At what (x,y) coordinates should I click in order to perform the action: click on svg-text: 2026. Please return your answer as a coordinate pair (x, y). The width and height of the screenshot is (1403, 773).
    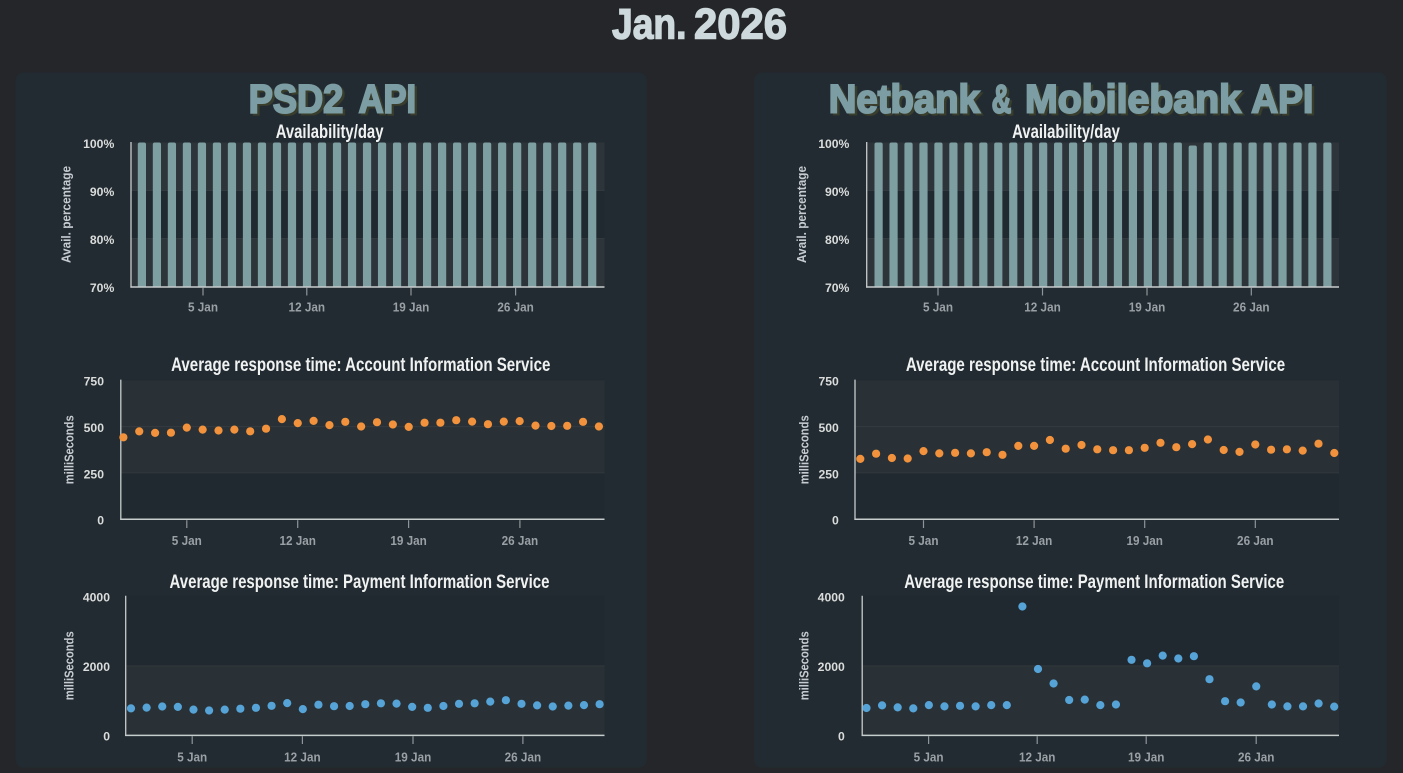
    Looking at the image, I should click on (740, 24).